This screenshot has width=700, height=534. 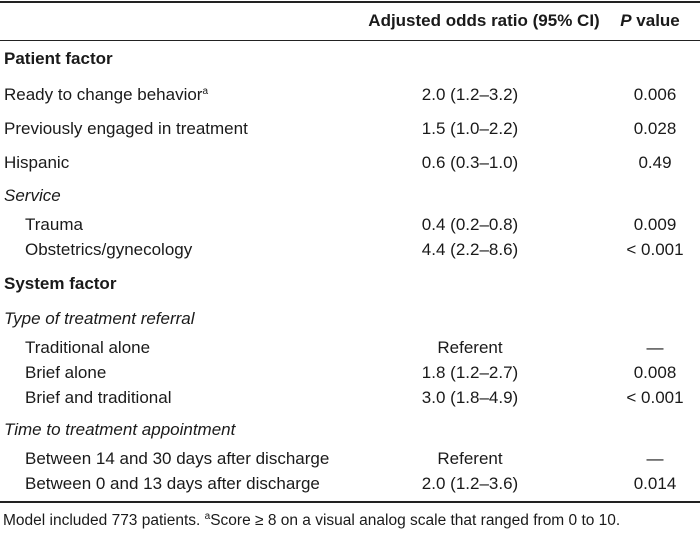 I want to click on row-label-text: Previously engaged in treatment, so click(x=126, y=128).